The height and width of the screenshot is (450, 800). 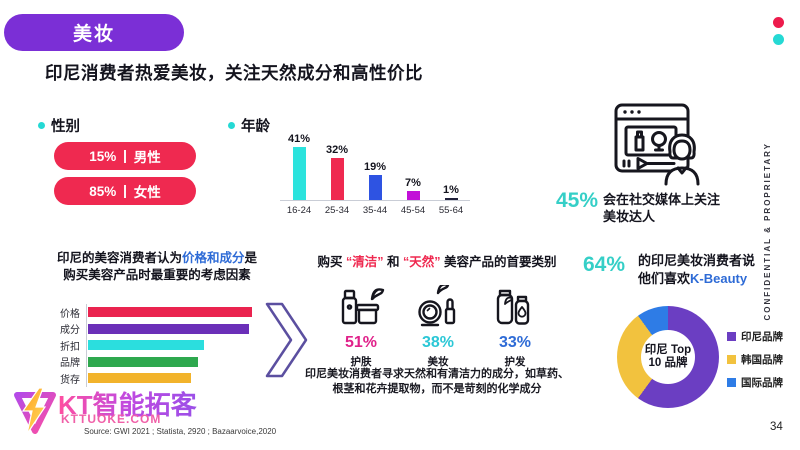 What do you see at coordinates (577, 200) in the screenshot?
I see `social-stat-value: 45%` at bounding box center [577, 200].